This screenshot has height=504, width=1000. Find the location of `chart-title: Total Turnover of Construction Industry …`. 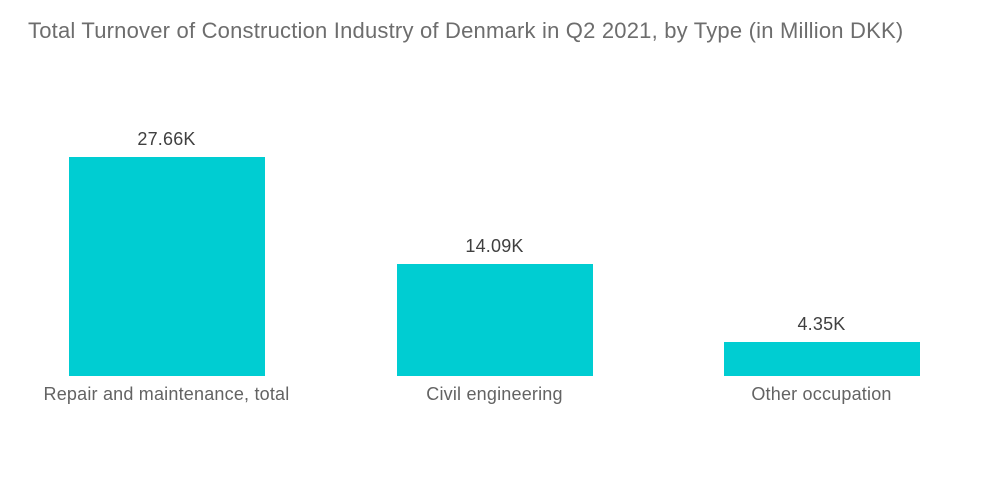

chart-title: Total Turnover of Construction Industry … is located at coordinates (466, 30).